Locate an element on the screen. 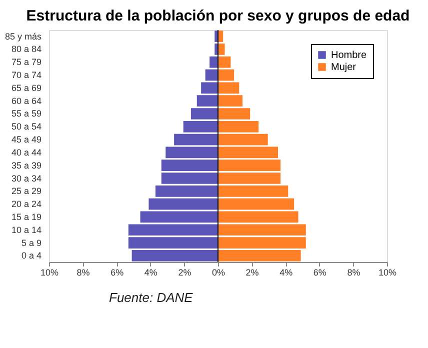  y-tick-label: 45 a 49 is located at coordinates (26, 139).